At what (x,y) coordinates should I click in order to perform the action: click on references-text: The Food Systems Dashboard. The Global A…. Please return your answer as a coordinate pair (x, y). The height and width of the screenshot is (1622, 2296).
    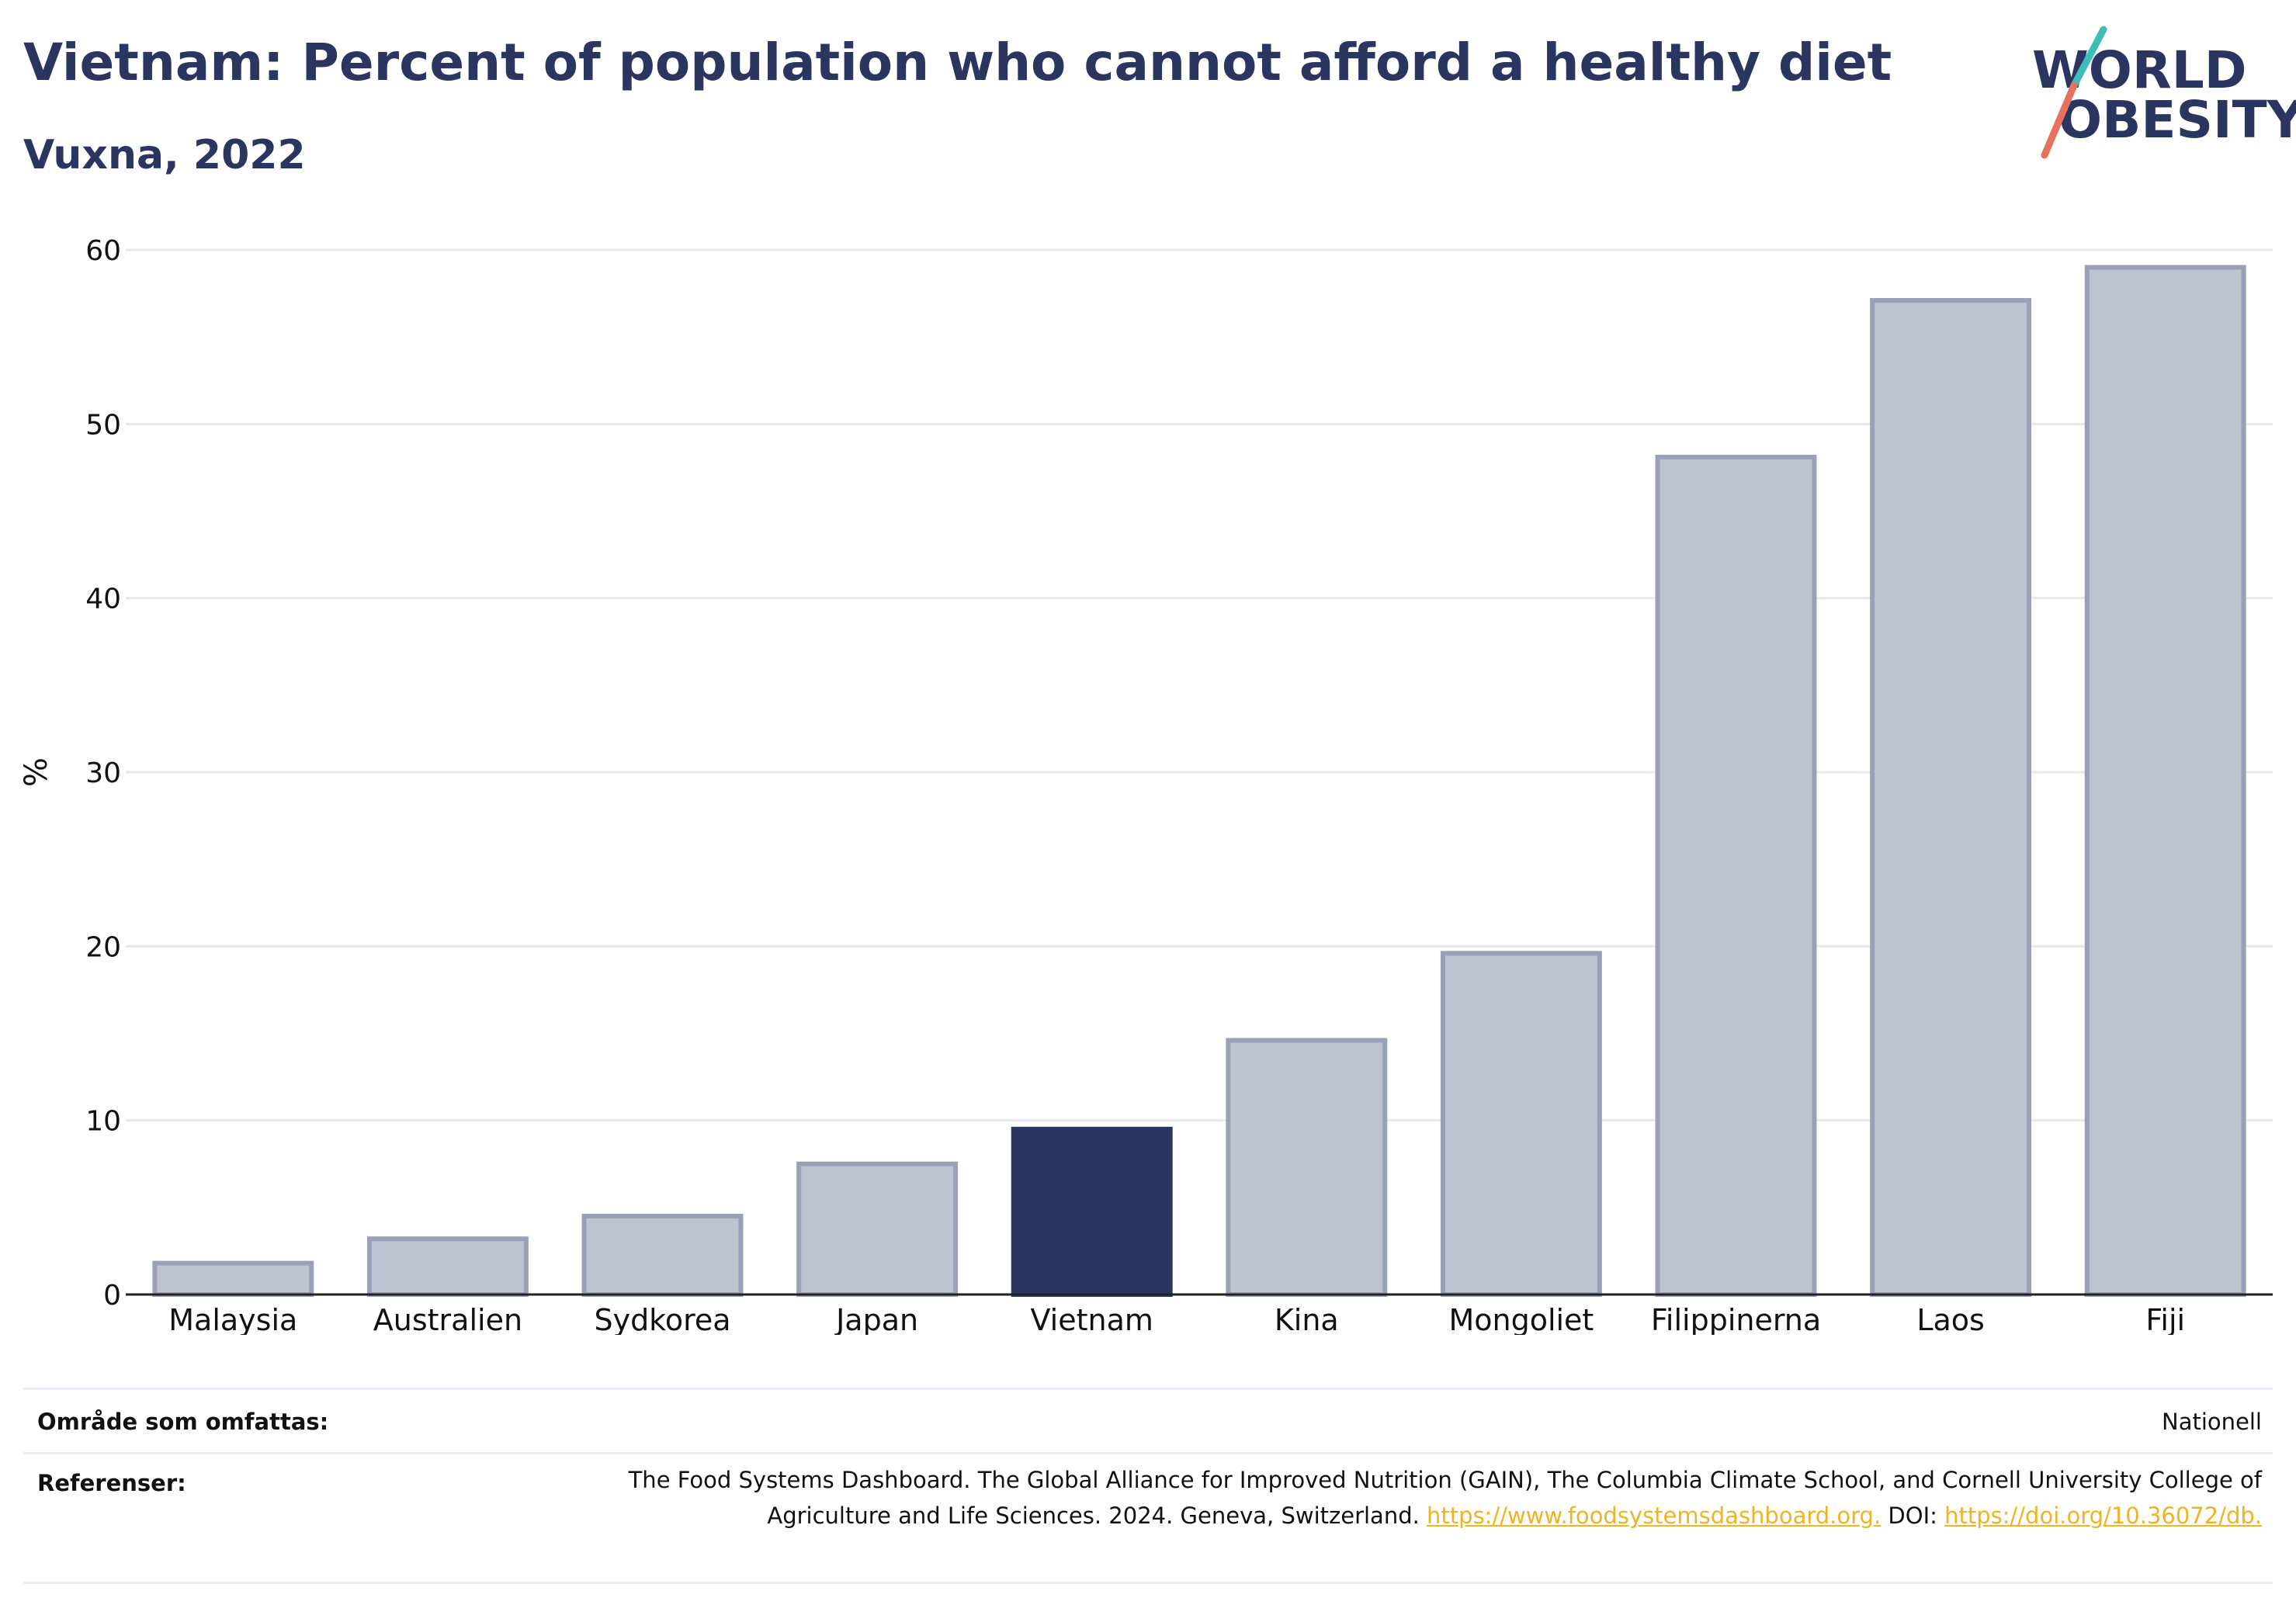
    Looking at the image, I should click on (1445, 1498).